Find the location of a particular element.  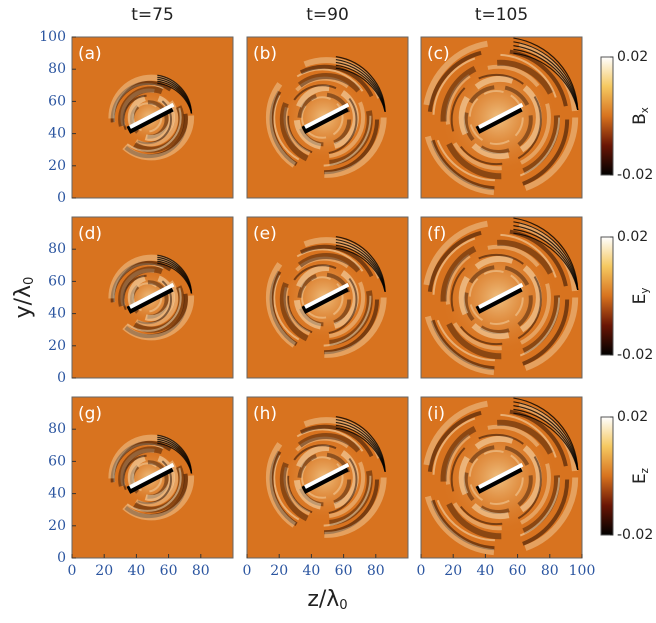

colorbar-label: Ez is located at coordinates (640, 476).